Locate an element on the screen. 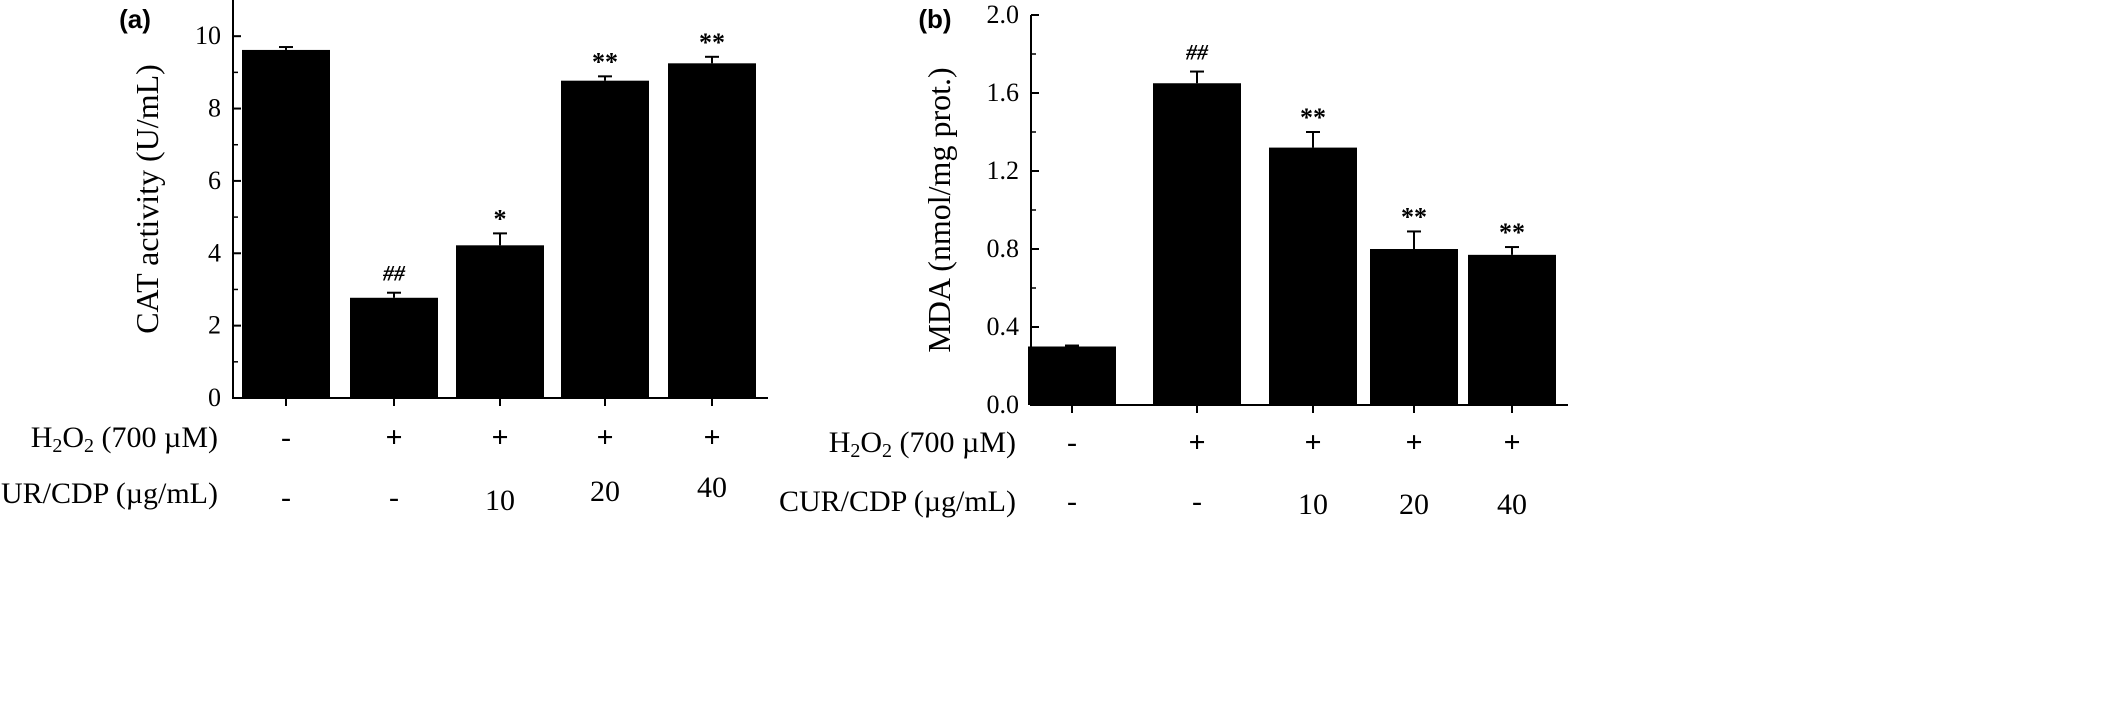  y-tick-label: 0.8 is located at coordinates (1003, 248).